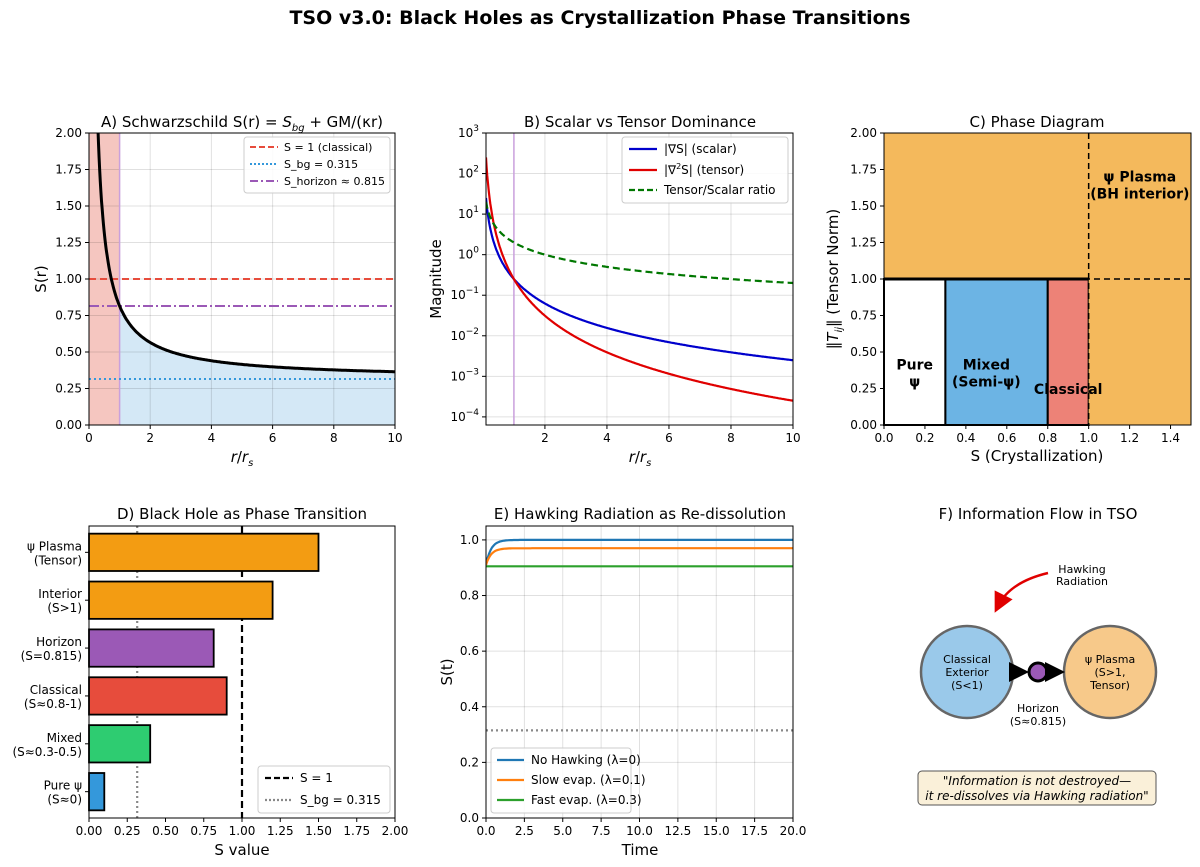  Describe the element at coordinates (640, 850) in the screenshot. I see `panel-e-xlabel: Time` at that location.